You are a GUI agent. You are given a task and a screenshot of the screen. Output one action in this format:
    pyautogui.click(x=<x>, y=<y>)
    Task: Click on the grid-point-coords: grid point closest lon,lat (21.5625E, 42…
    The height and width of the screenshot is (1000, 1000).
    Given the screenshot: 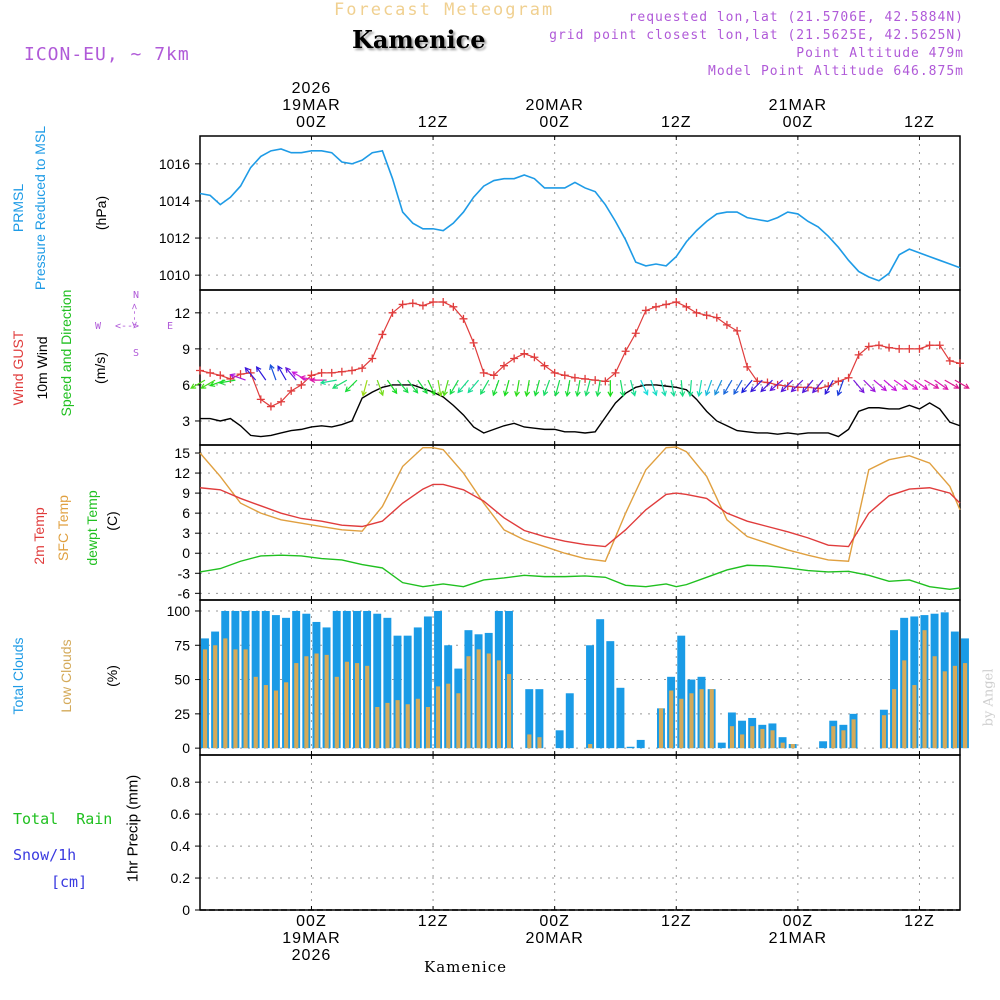 What is the action you would take?
    pyautogui.click(x=756, y=35)
    